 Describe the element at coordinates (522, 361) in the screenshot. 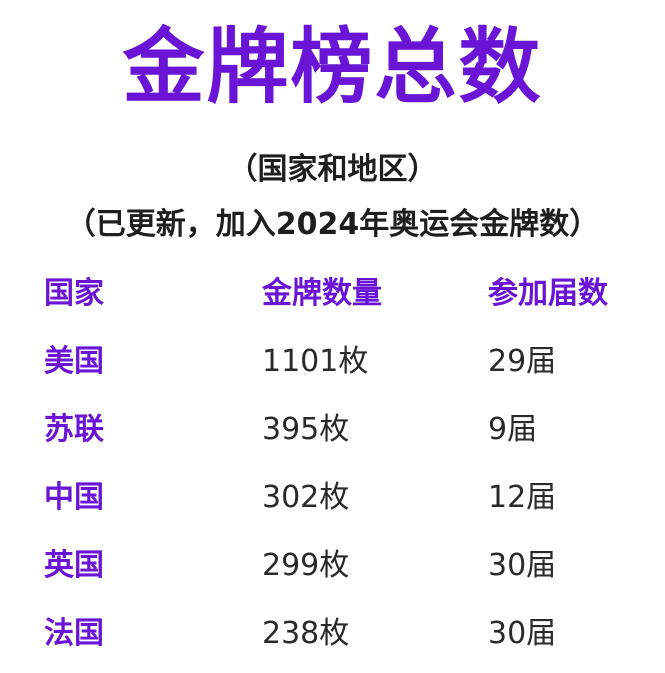

I see `editions-count: 29届` at that location.